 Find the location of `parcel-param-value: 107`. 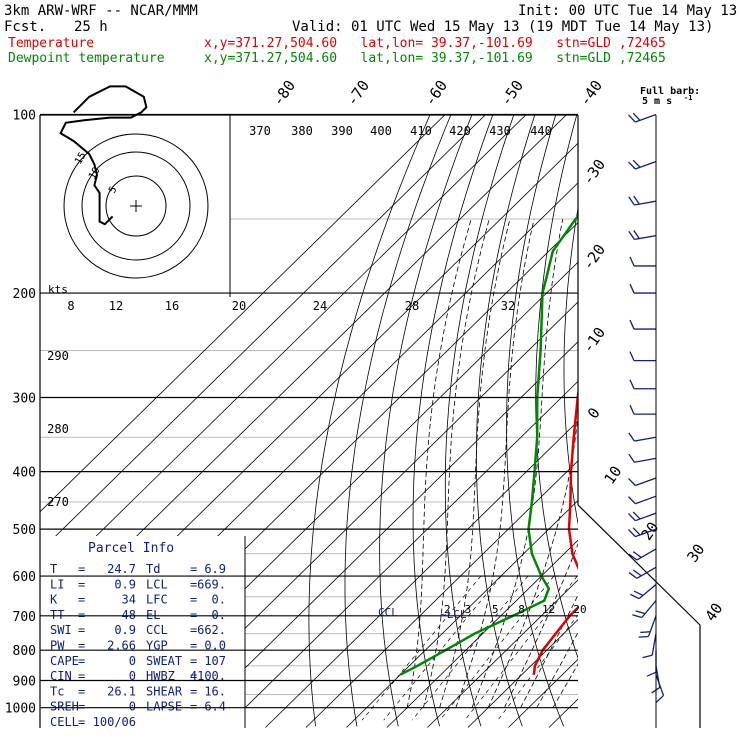

parcel-param-value: 107 is located at coordinates (215, 661).